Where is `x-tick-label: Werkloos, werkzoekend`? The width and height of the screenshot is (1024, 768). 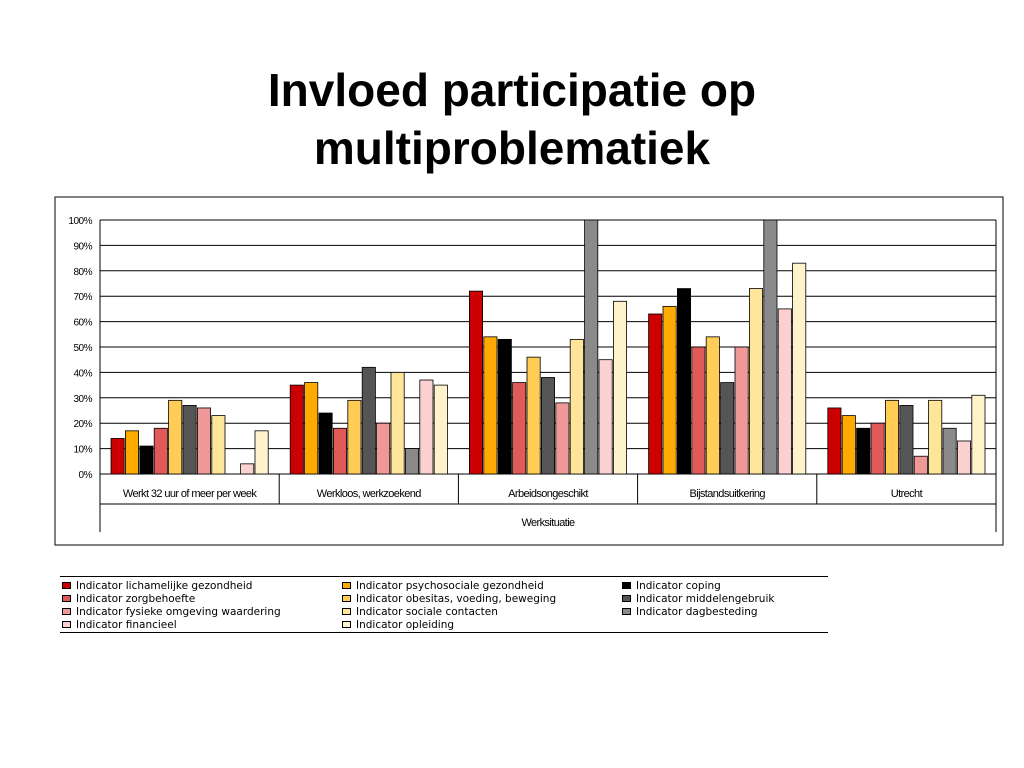
x-tick-label: Werkloos, werkzoekend is located at coordinates (369, 494).